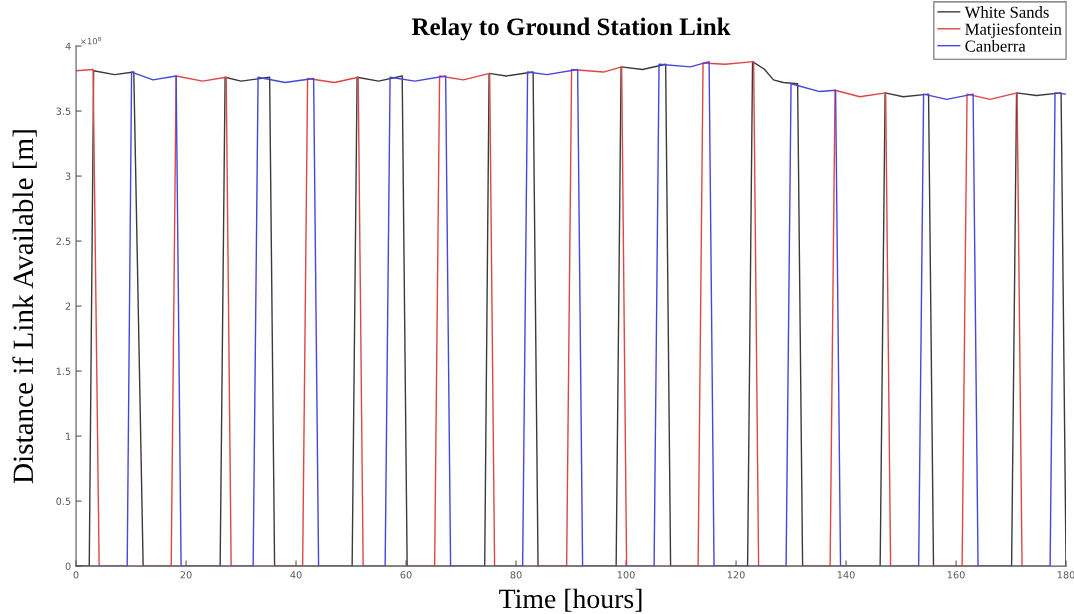 Image resolution: width=1074 pixels, height=614 pixels. What do you see at coordinates (68, 46) in the screenshot?
I see `y-tick-label: 4` at bounding box center [68, 46].